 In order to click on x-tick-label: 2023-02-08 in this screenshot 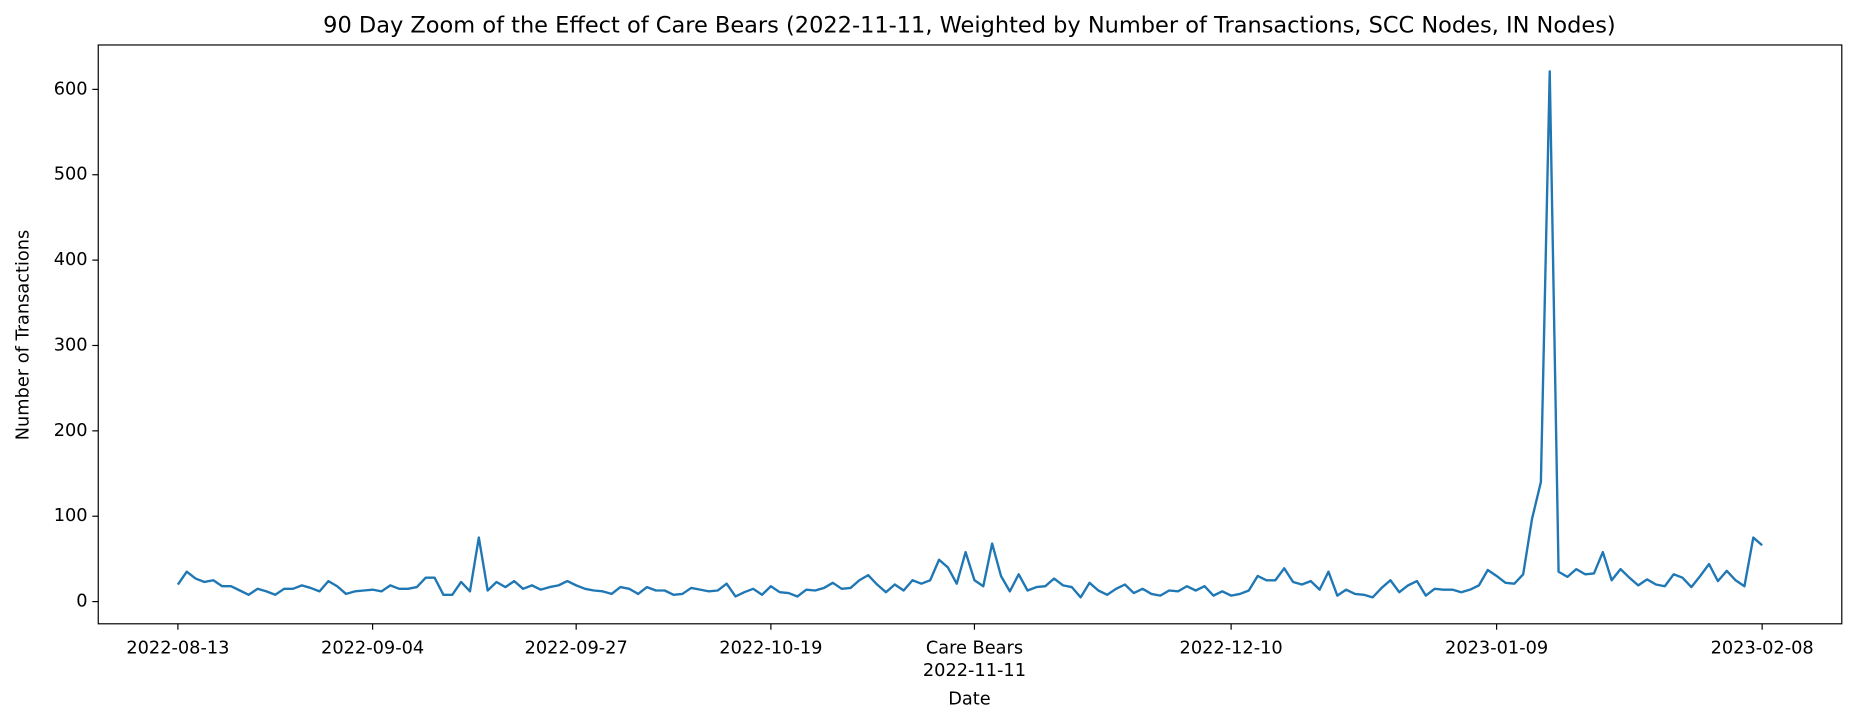, I will do `click(1762, 649)`.